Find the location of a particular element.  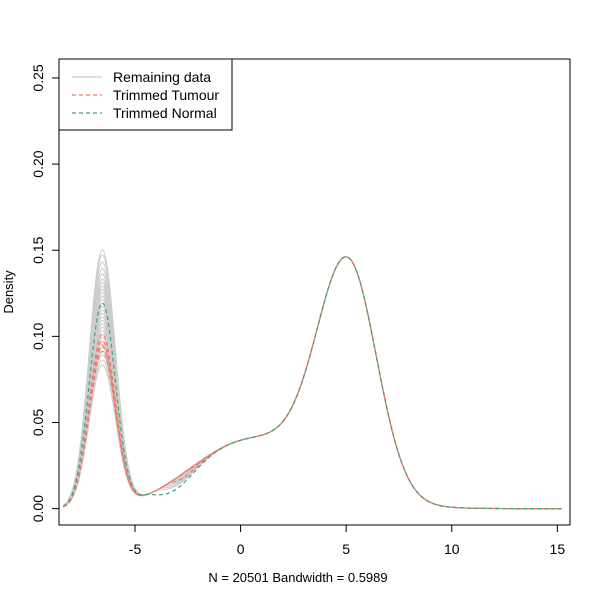

x-axis: -5 0 5 10 15 is located at coordinates (347, 540).